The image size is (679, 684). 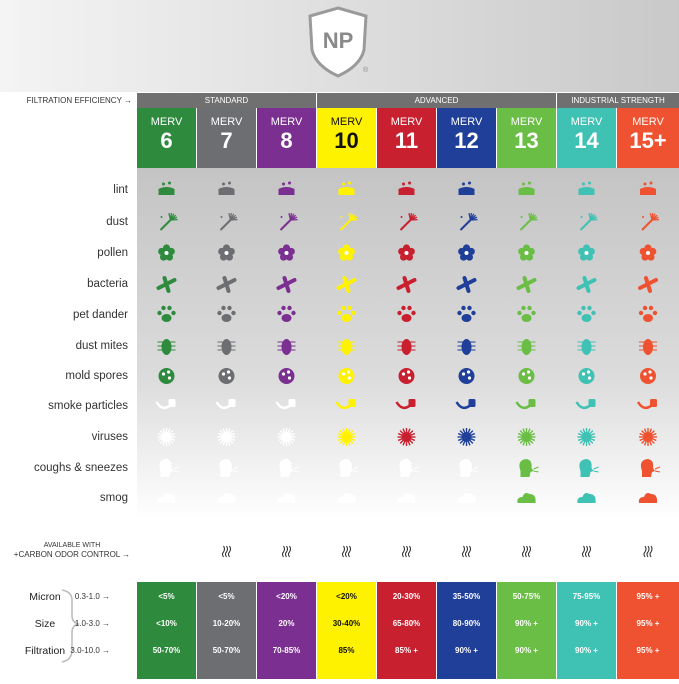 What do you see at coordinates (110, 437) in the screenshot?
I see `contaminant-label: viruses` at bounding box center [110, 437].